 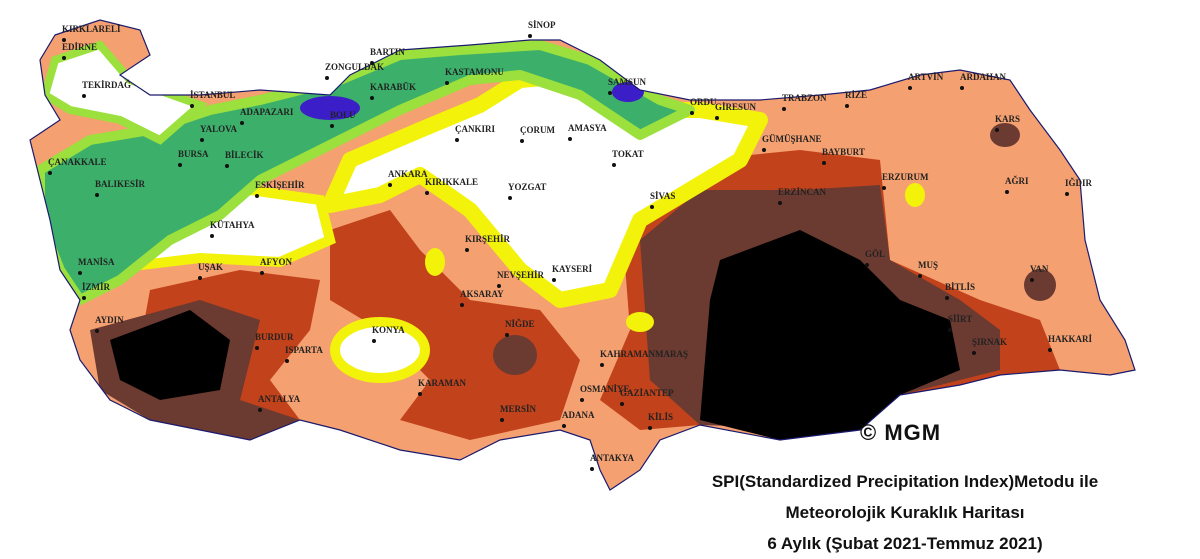 What do you see at coordinates (280, 185) in the screenshot?
I see `city-label: ESKİŞEHİR` at bounding box center [280, 185].